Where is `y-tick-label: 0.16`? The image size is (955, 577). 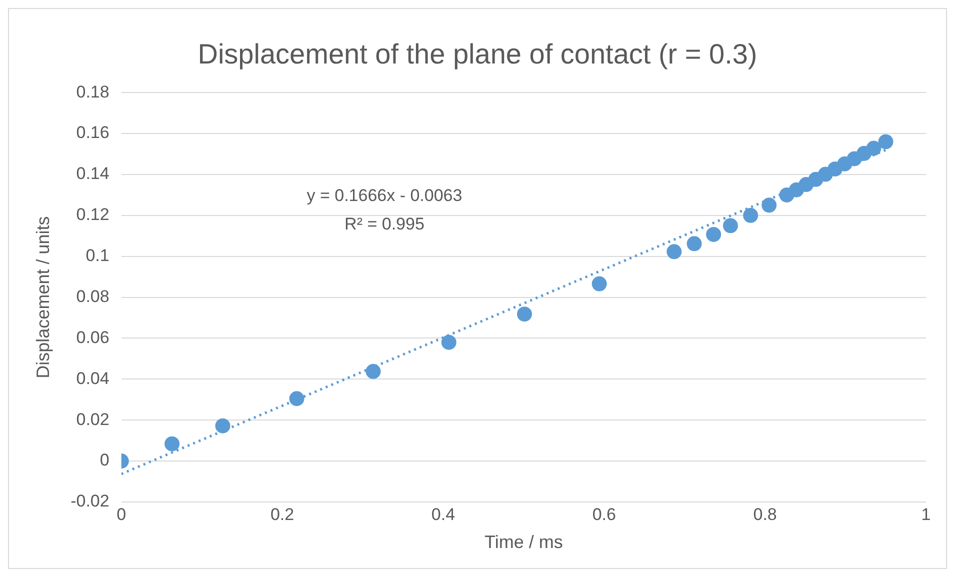
y-tick-label: 0.16 is located at coordinates (93, 132).